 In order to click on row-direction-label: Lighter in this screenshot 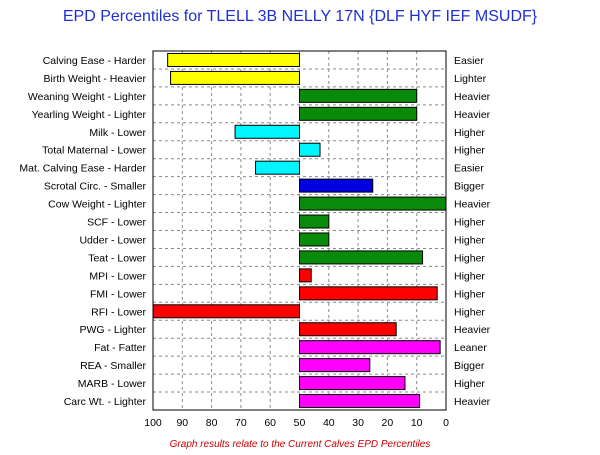, I will do `click(470, 79)`.